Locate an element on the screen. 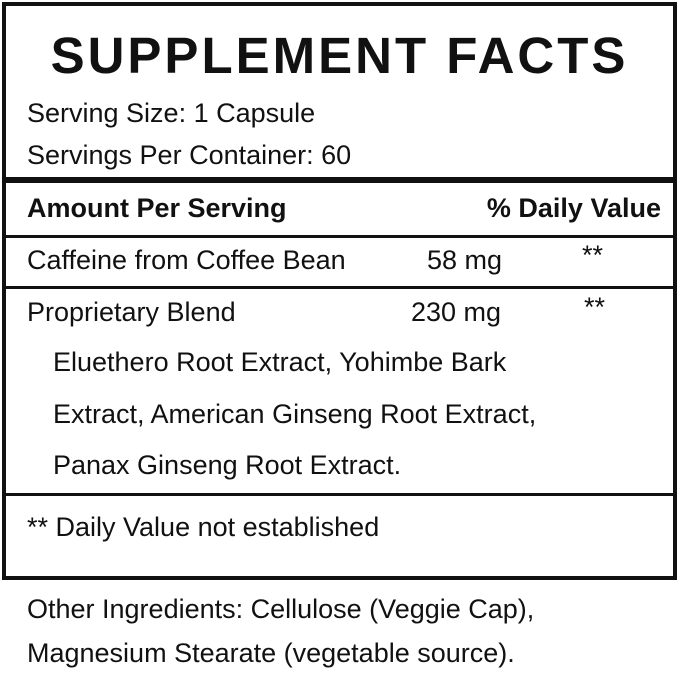 The height and width of the screenshot is (673, 679). row-amount: 58 mg is located at coordinates (465, 260).